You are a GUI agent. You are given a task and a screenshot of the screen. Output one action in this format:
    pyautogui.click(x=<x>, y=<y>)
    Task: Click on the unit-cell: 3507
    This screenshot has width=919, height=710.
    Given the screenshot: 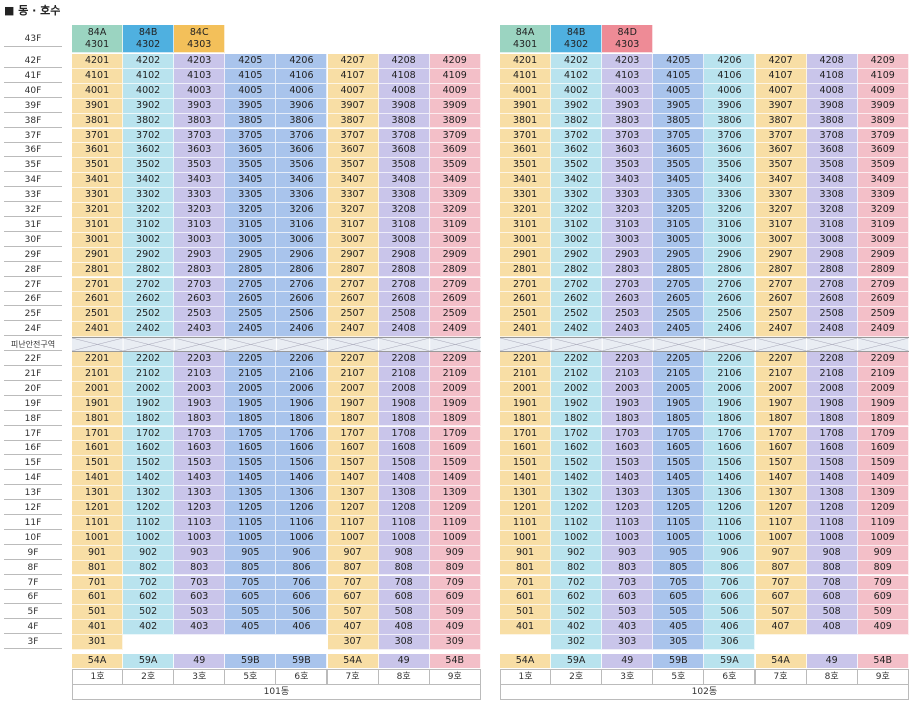 What is the action you would take?
    pyautogui.click(x=781, y=166)
    